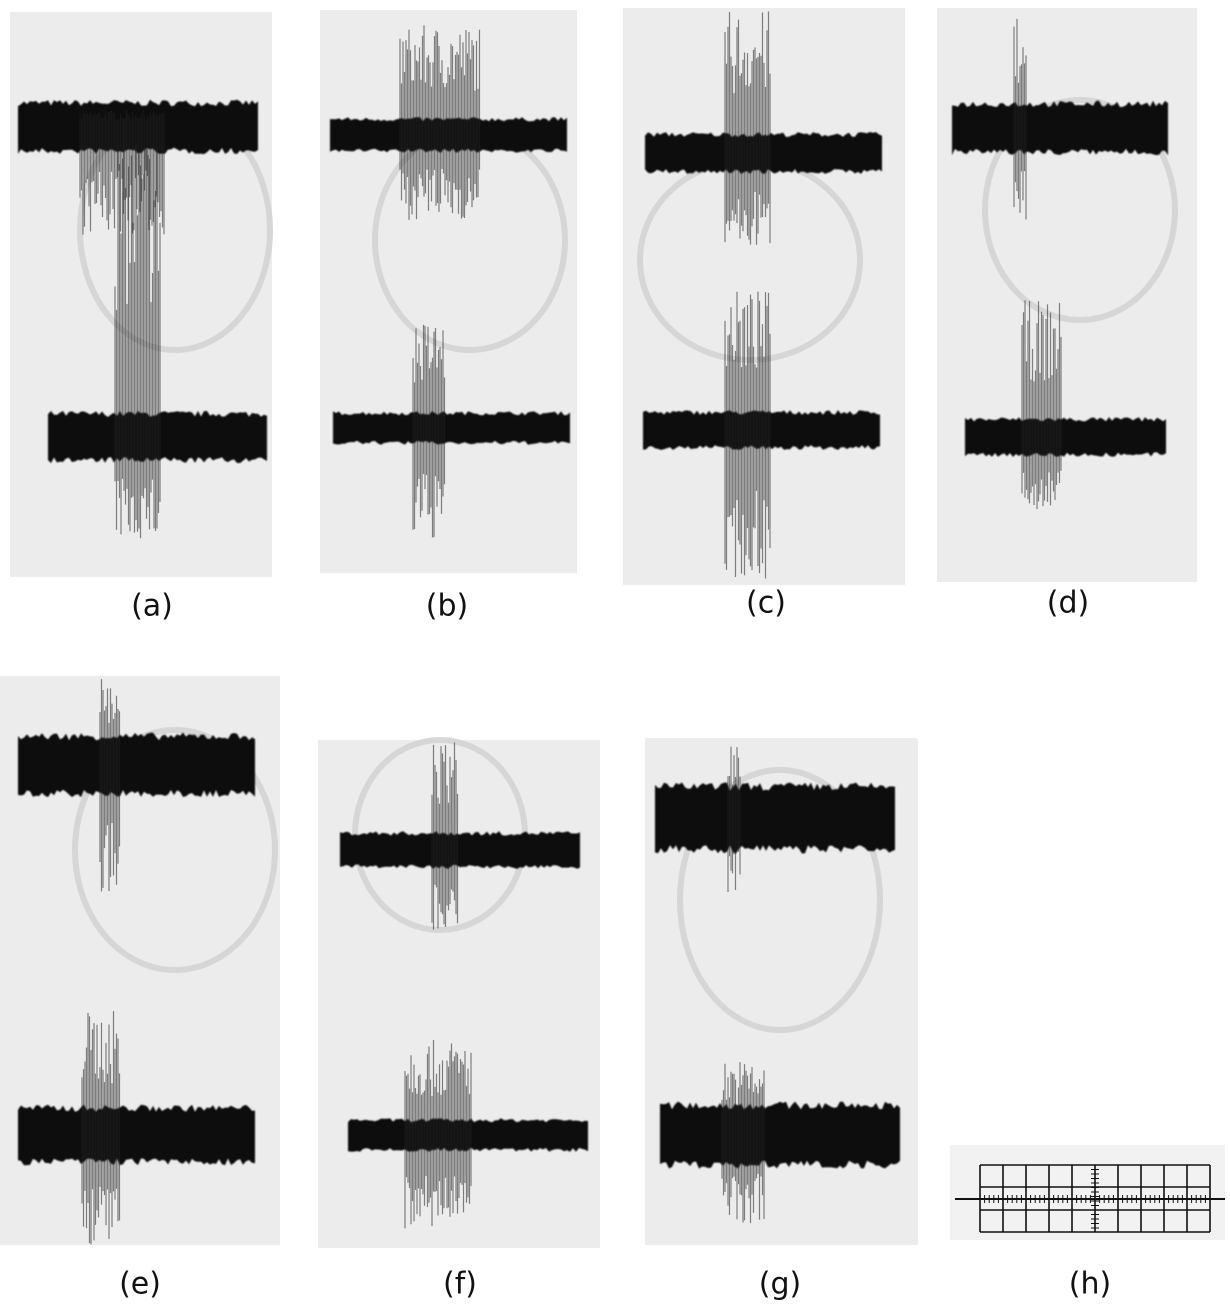  Describe the element at coordinates (780, 1284) in the screenshot. I see `panel-label: (g)` at that location.